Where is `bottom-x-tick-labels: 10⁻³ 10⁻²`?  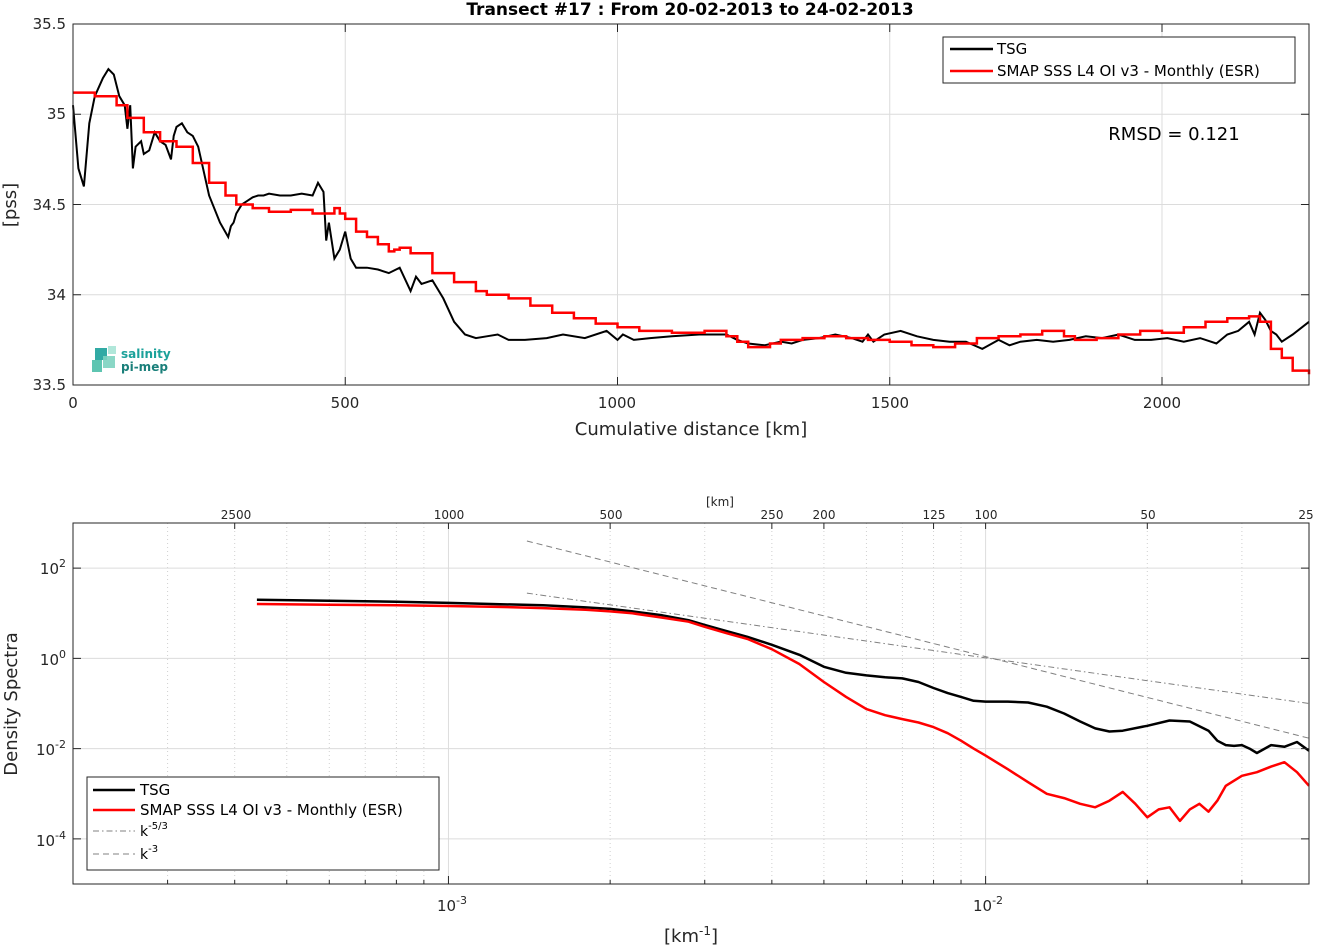
bottom-x-tick-labels: 10⁻³ 10⁻² is located at coordinates (720, 904).